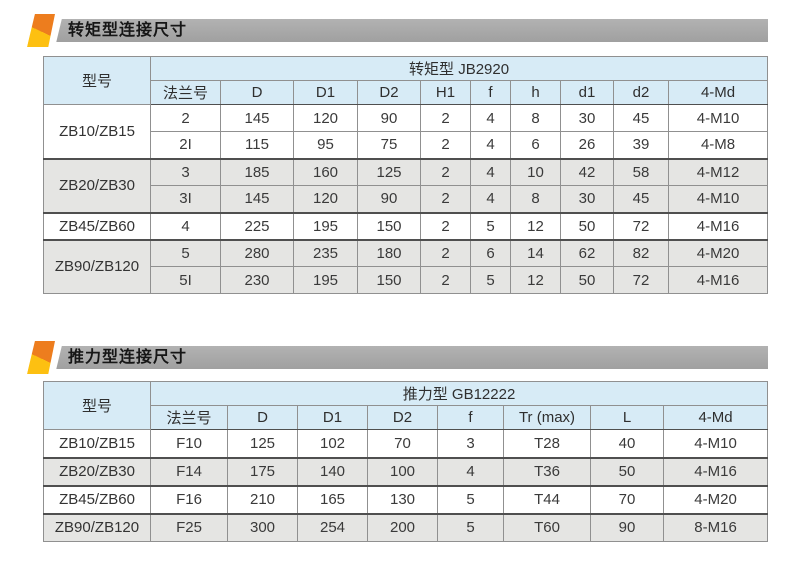  I want to click on table-row: ZB10/ZB15 2 145 120 90 2 4 8 30 45 4-M10, so click(406, 131).